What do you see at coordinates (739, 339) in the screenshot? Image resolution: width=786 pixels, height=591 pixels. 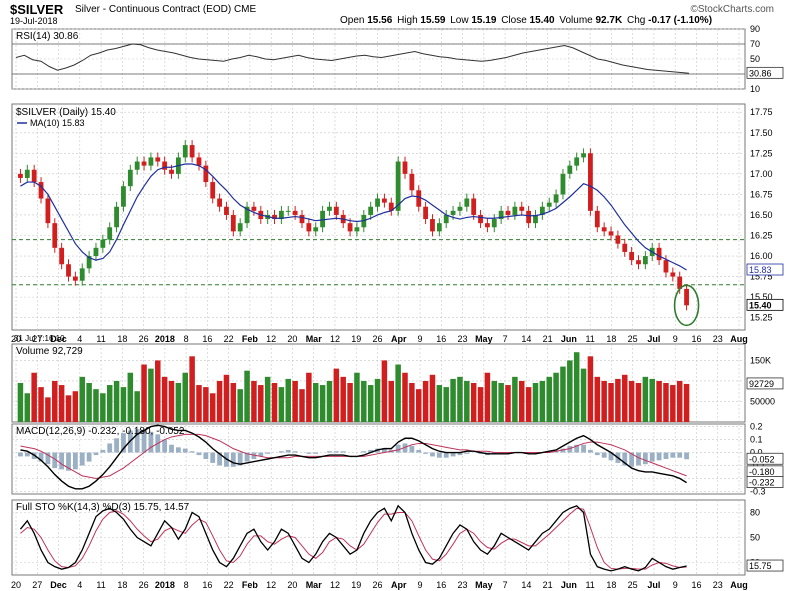 I see `x-tick-label: Aug` at bounding box center [739, 339].